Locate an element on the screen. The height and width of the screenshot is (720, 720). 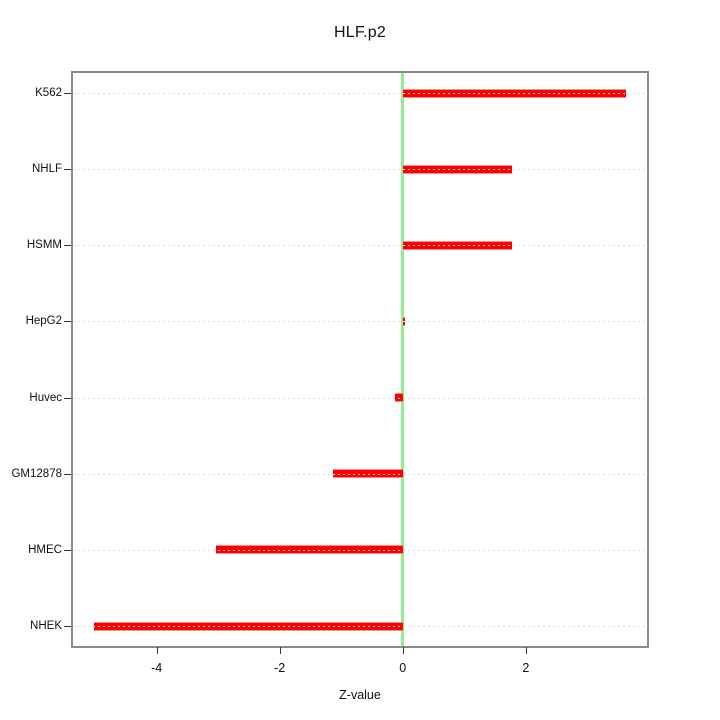
y-axis-label: K562 is located at coordinates (48, 93).